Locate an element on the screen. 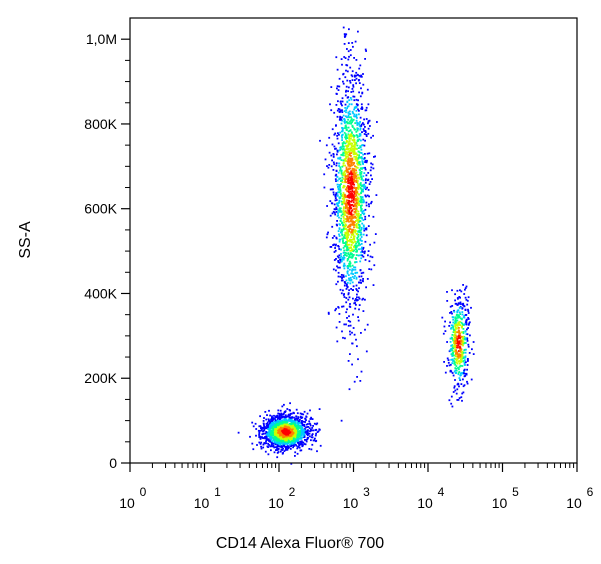  x-tick-label-exponent: 1 is located at coordinates (217, 492).